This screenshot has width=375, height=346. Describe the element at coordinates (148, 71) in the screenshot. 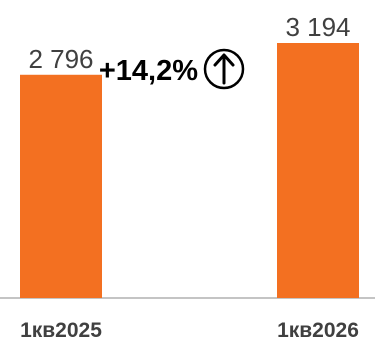

I see `growth-annotation: +14,2%` at that location.